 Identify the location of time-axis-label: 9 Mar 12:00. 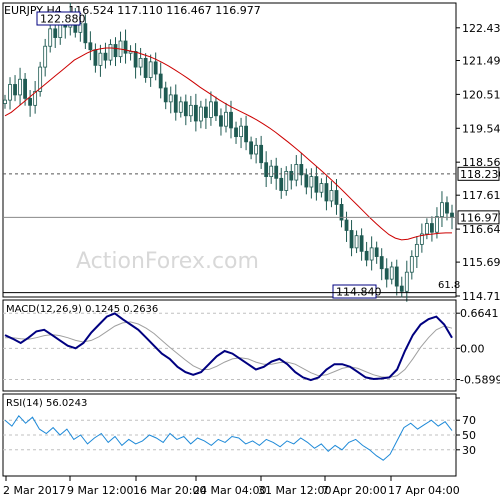
(100, 490).